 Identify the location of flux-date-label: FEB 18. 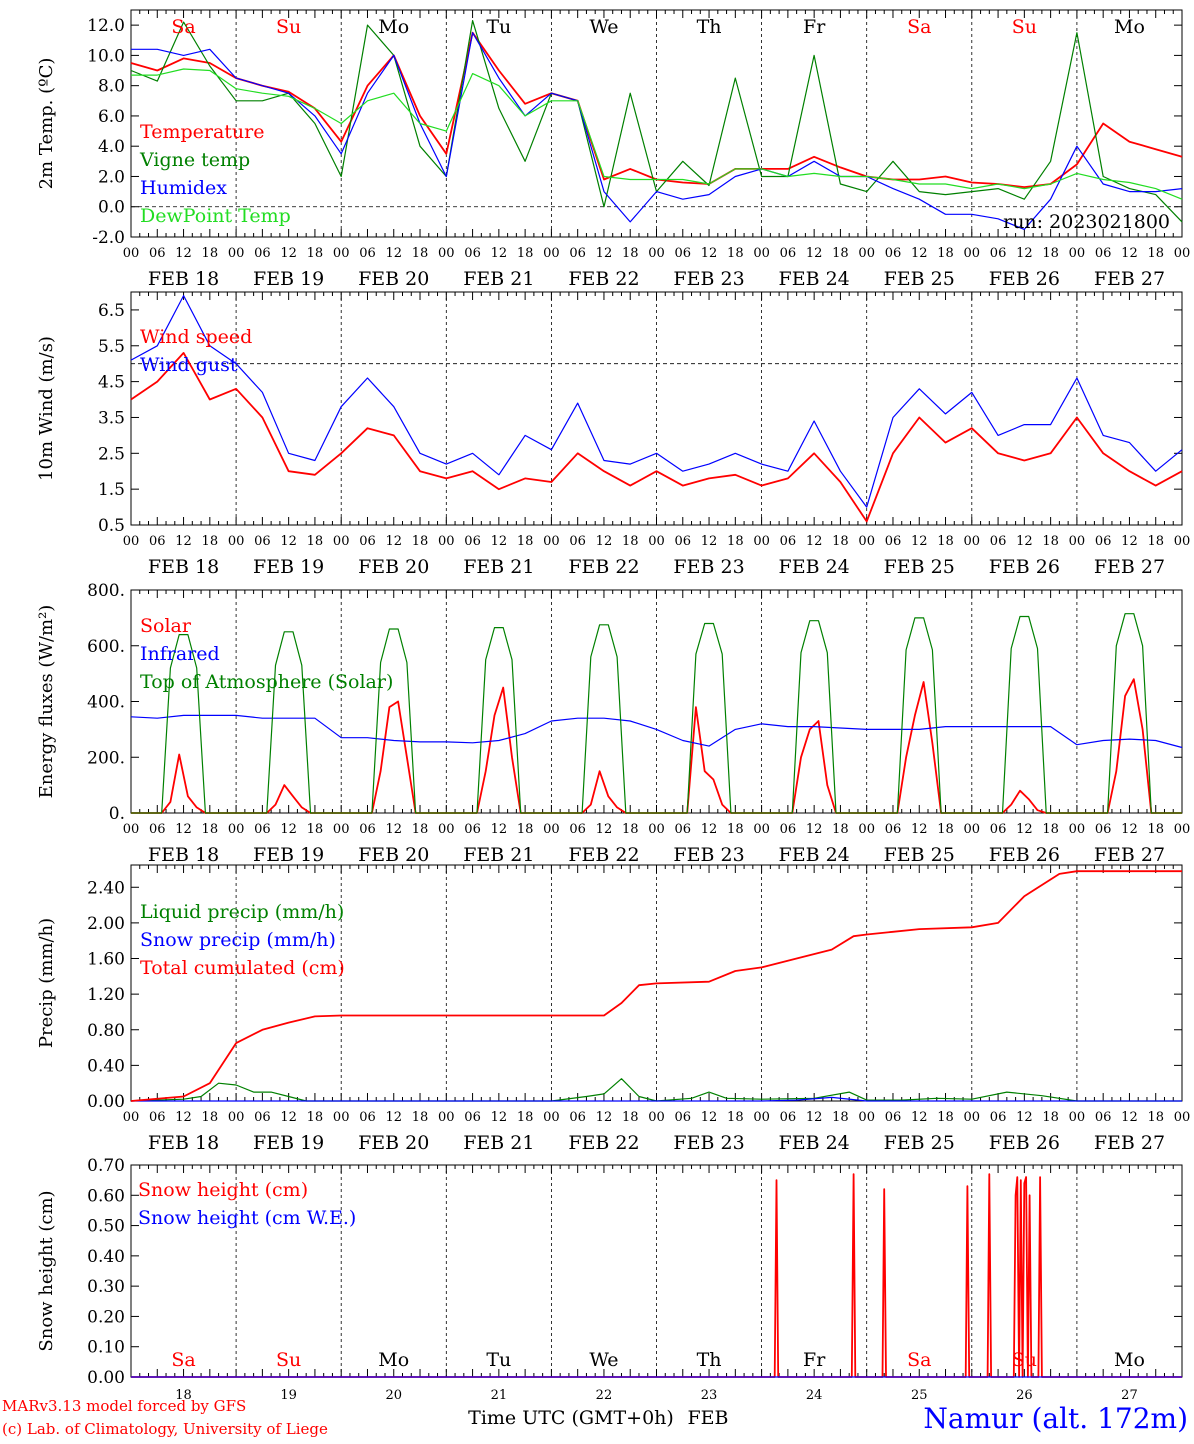
(183, 855).